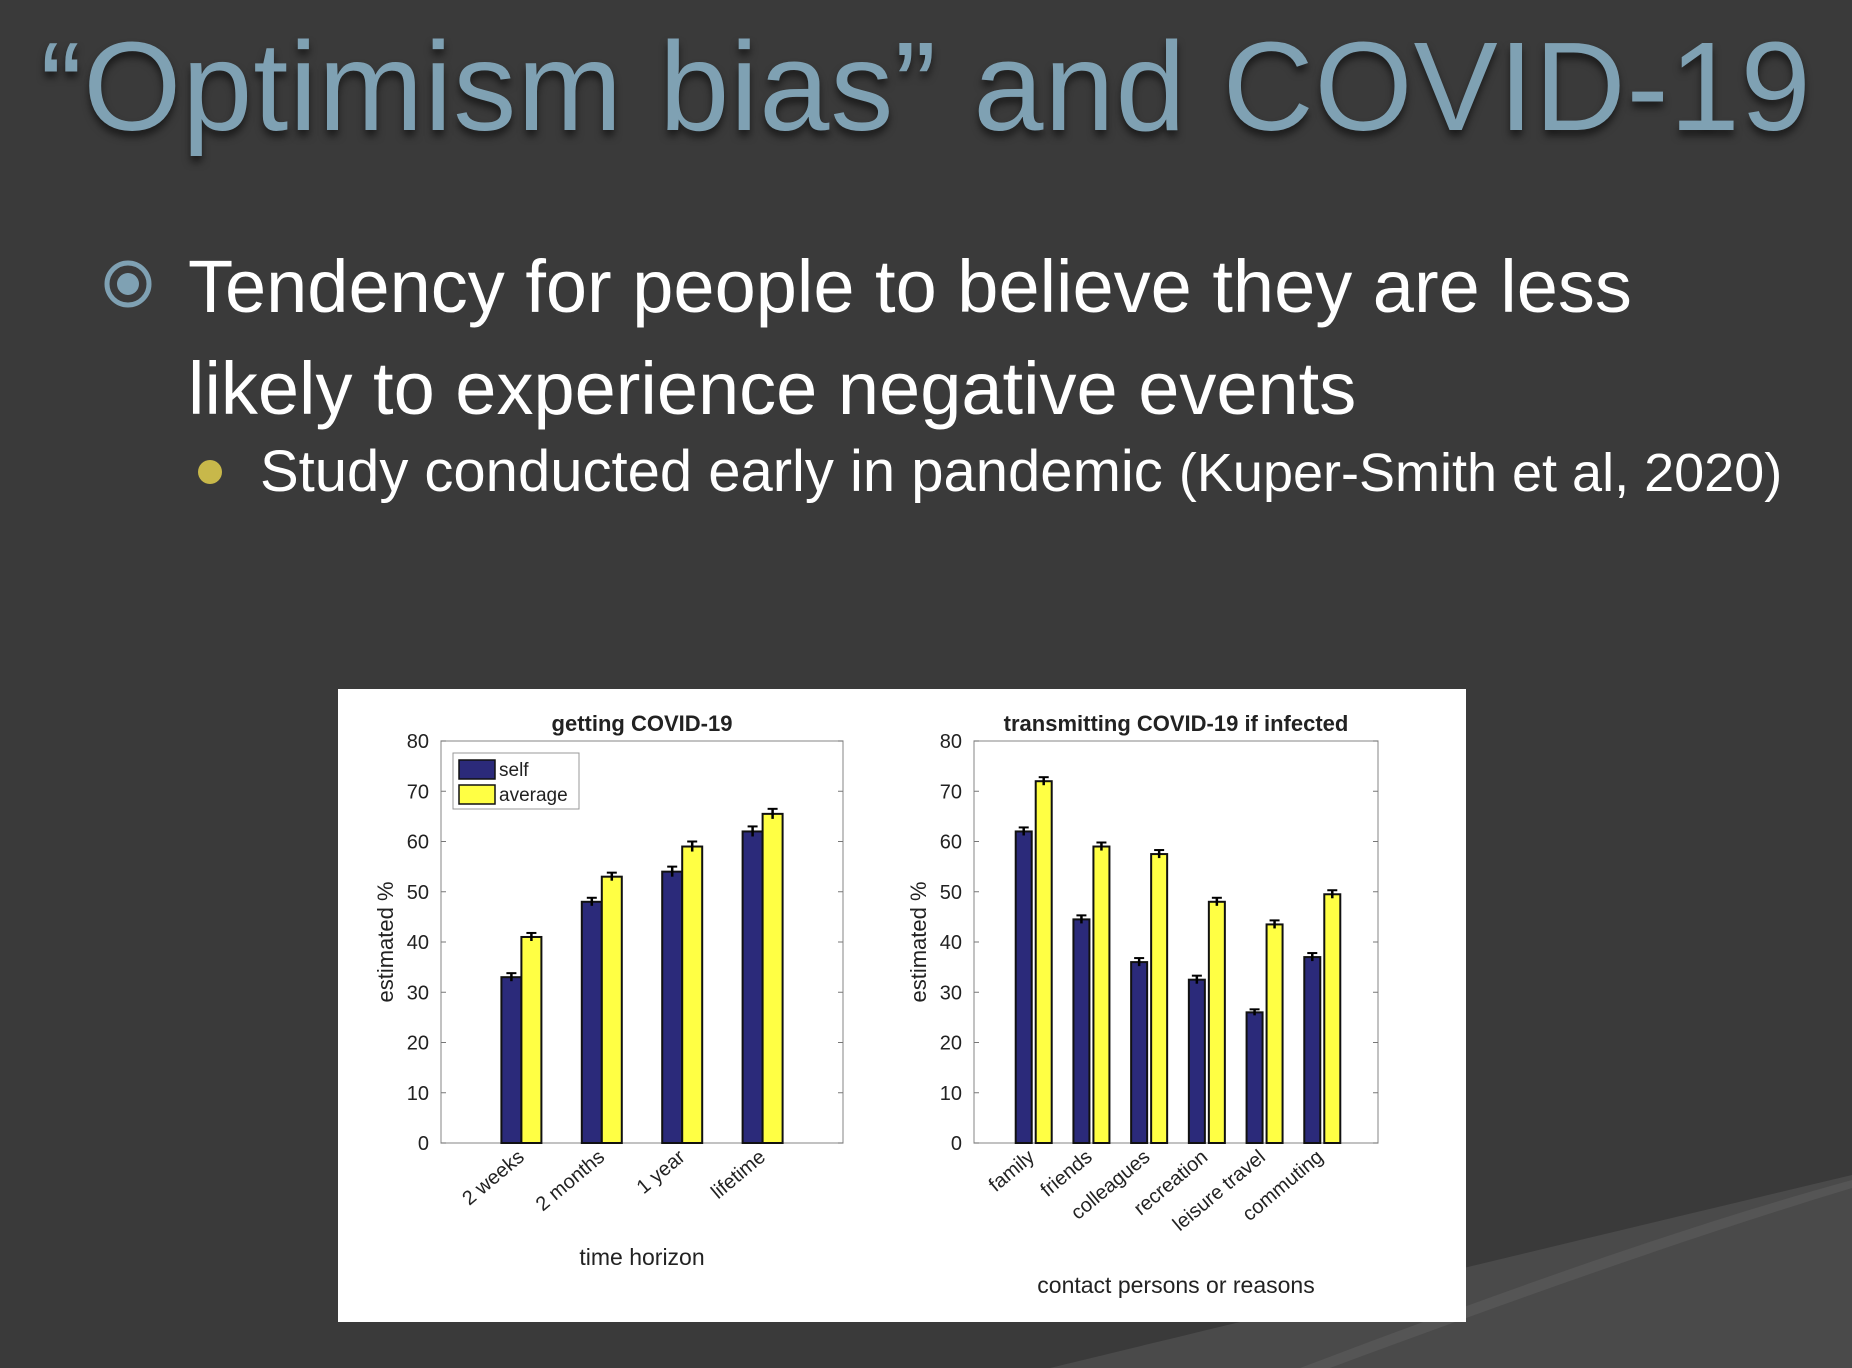  I want to click on x-tick-label: 1 year, so click(661, 1172).